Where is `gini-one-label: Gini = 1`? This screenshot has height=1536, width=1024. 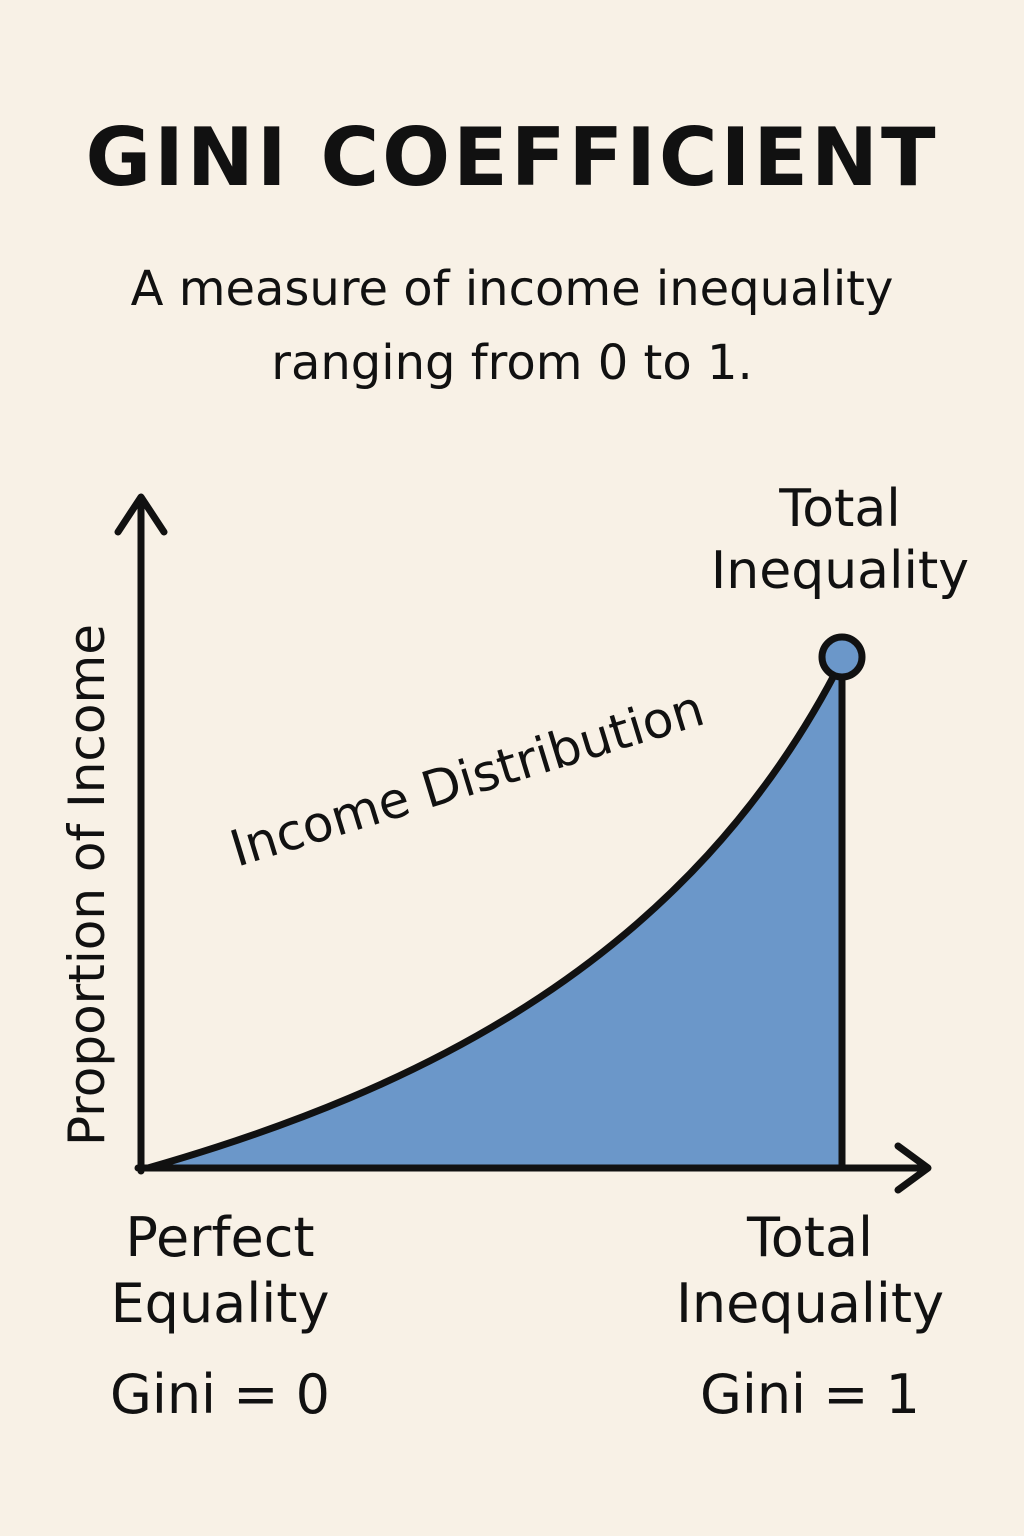 gini-one-label: Gini = 1 is located at coordinates (809, 1394).